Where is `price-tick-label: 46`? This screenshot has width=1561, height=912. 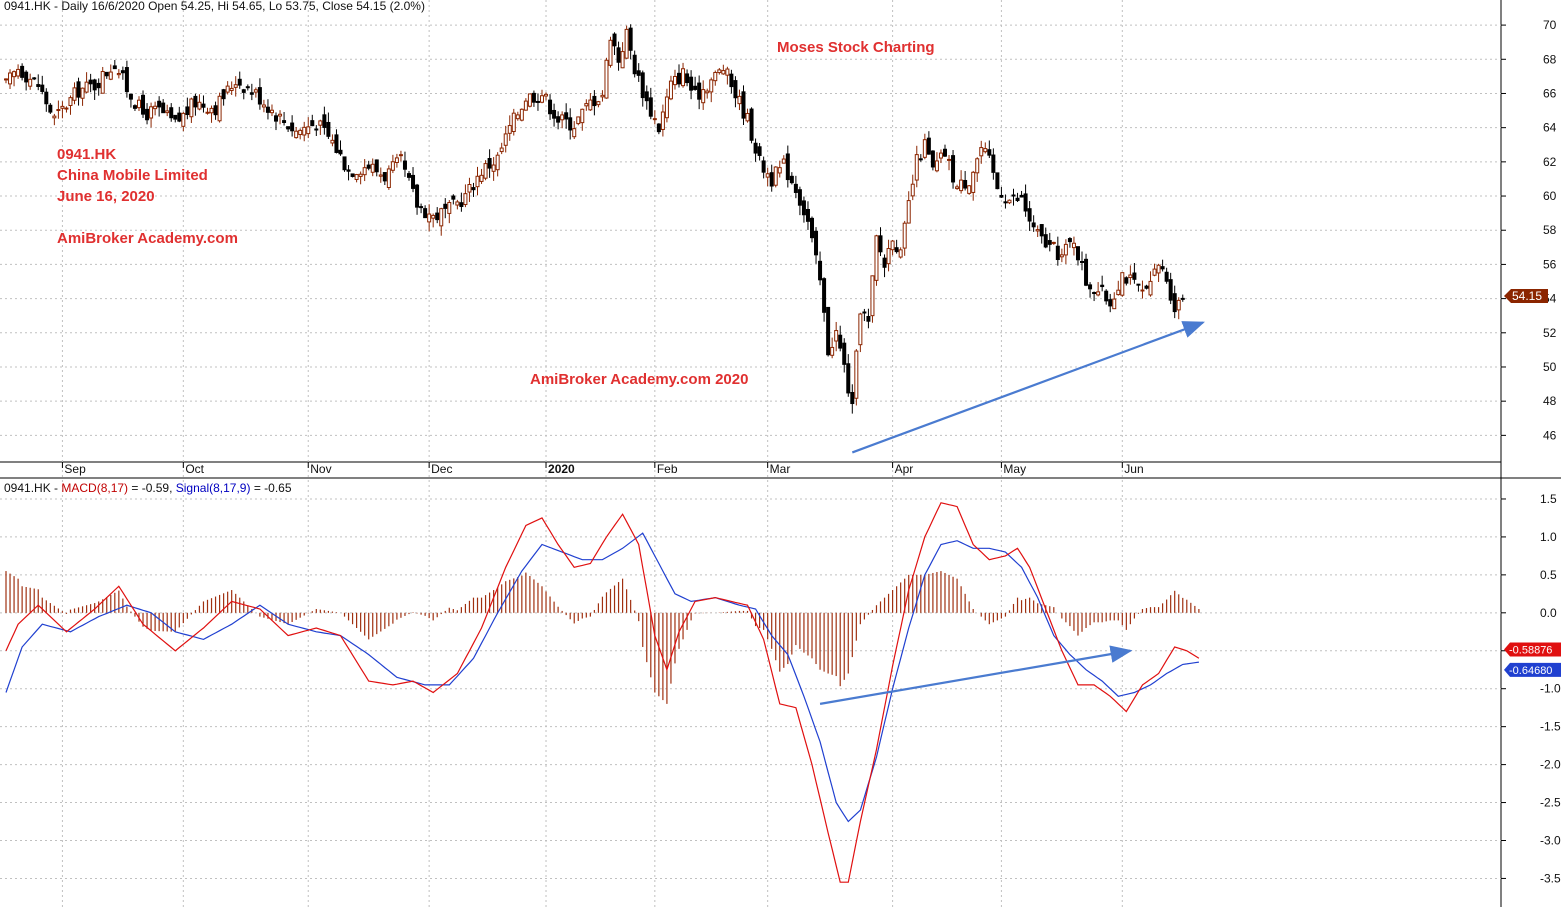
price-tick-label: 46 is located at coordinates (1550, 435).